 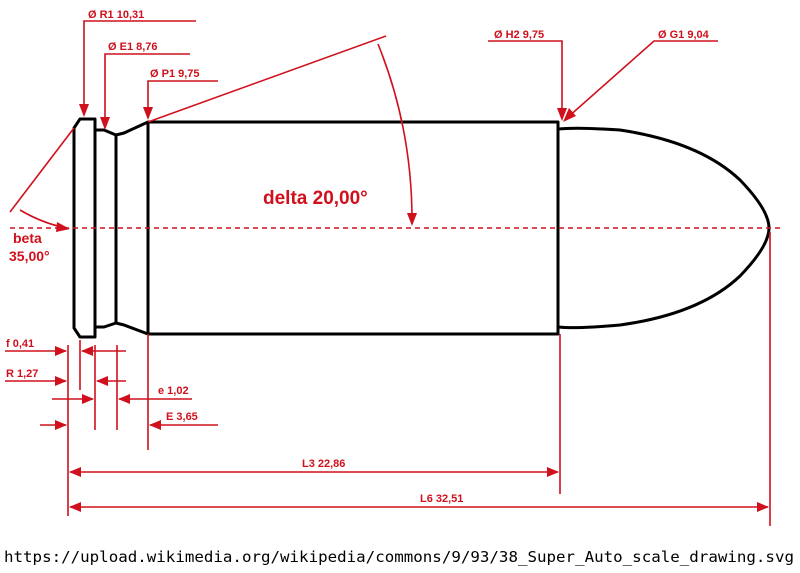 What do you see at coordinates (84, 110) in the screenshot?
I see `r1-arrow` at bounding box center [84, 110].